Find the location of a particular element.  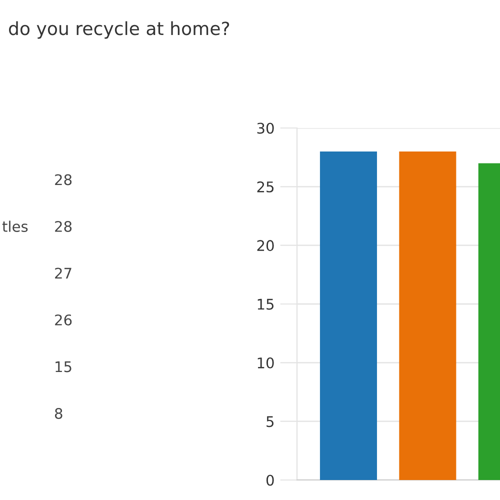

text: do you recycle at home? is located at coordinates (119, 30).